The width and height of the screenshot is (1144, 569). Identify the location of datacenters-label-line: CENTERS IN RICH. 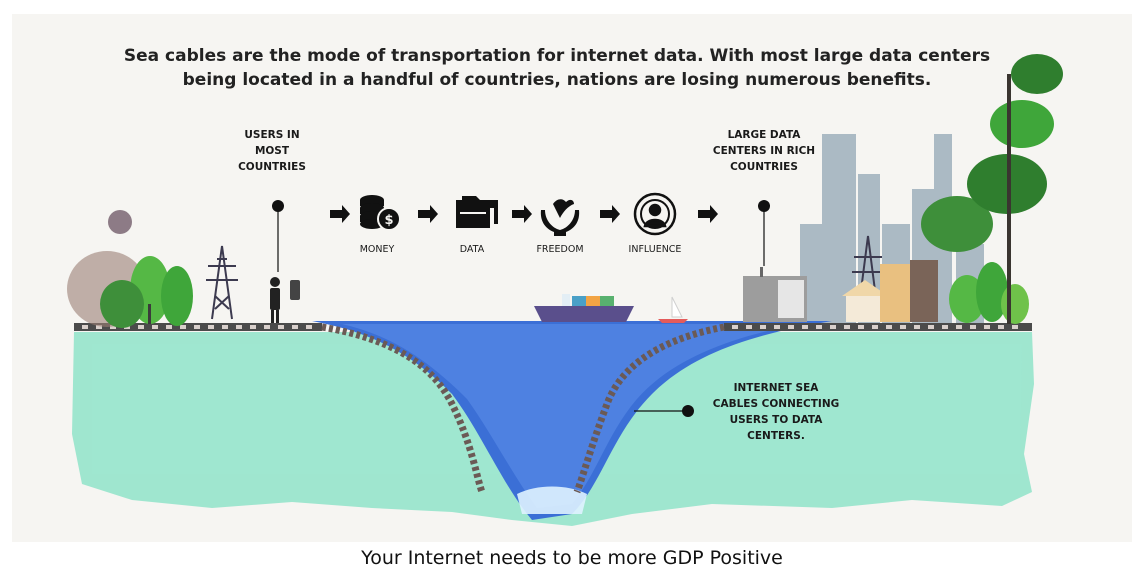
(764, 151).